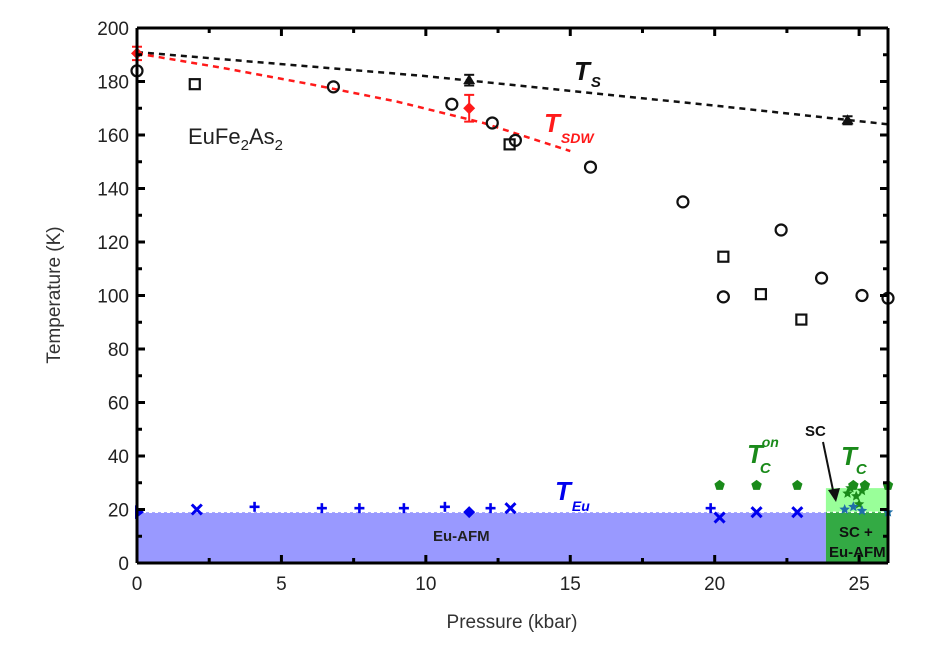 Image resolution: width=934 pixels, height=649 pixels. I want to click on tc-label: TC, so click(854, 459).